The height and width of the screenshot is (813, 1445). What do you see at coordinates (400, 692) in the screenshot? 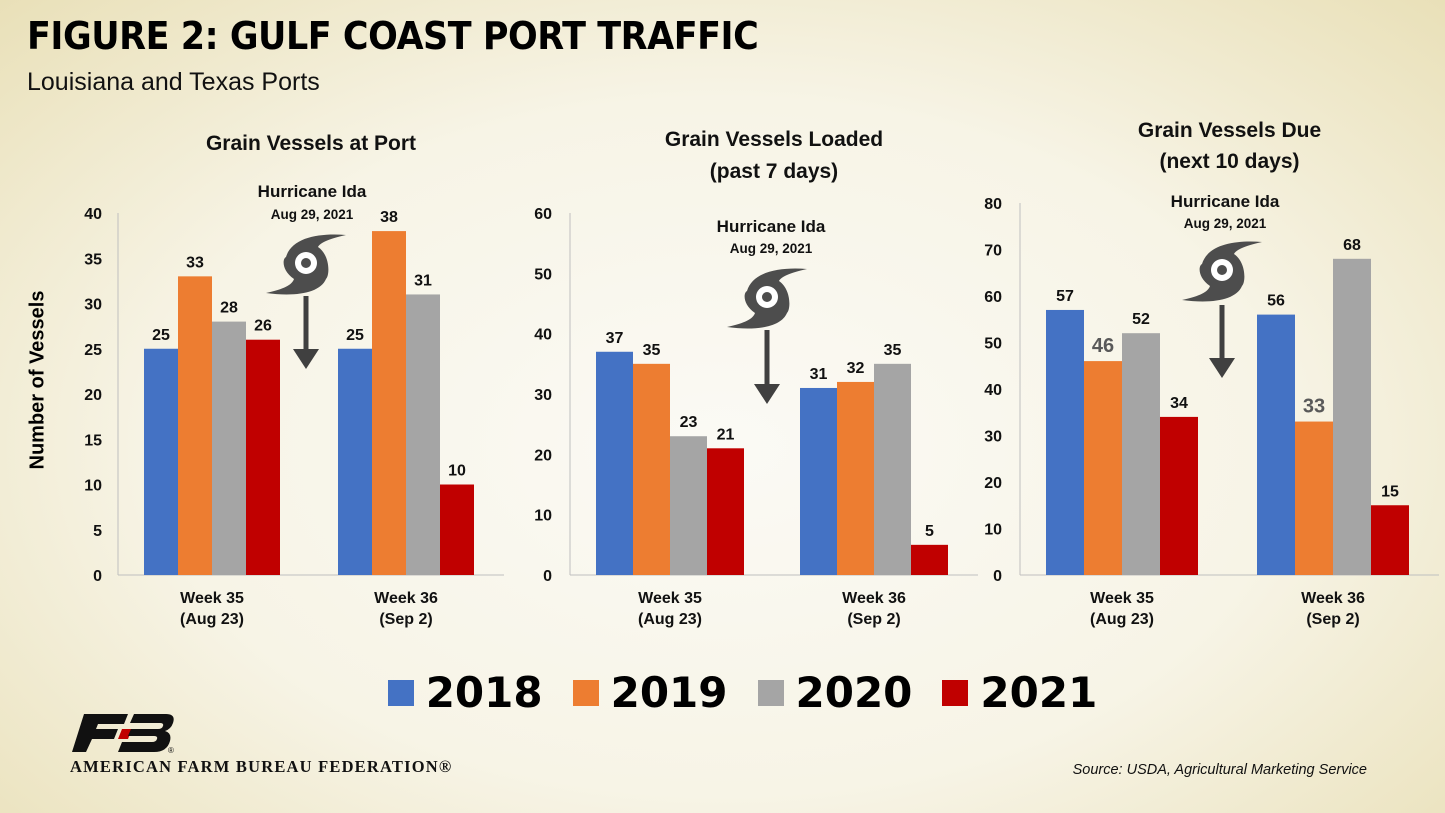
I see `legend-swatch-2018` at bounding box center [400, 692].